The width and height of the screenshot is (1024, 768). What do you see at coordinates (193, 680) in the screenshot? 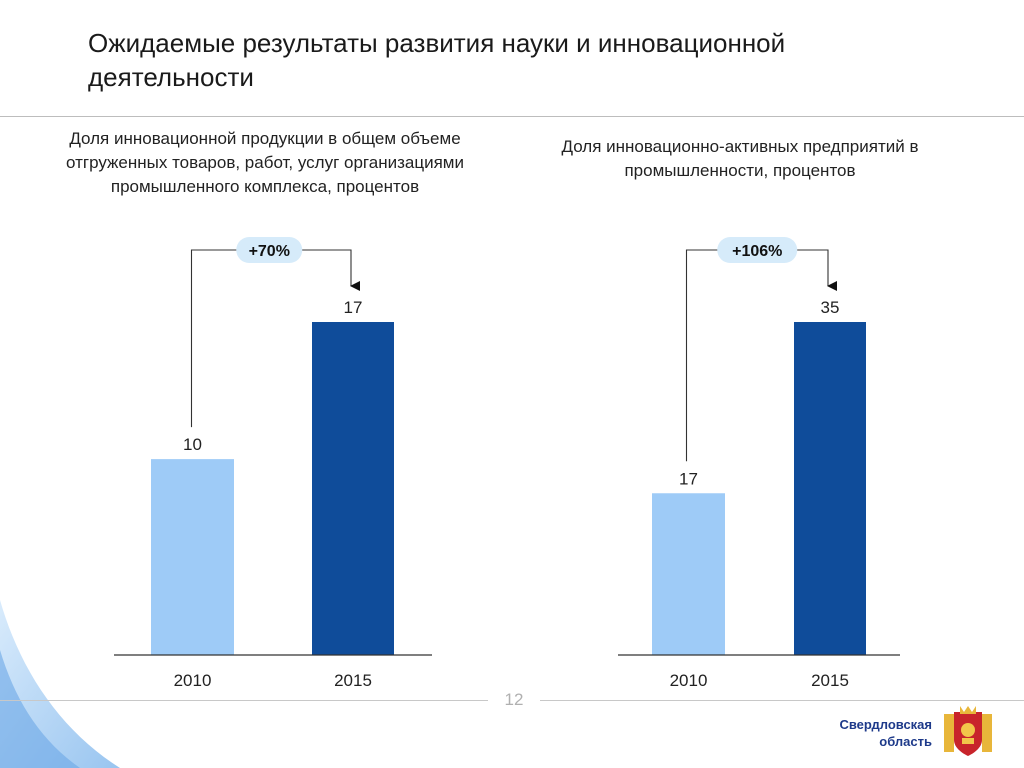
I see `chart-1-category-label-2010: 2010` at bounding box center [193, 680].